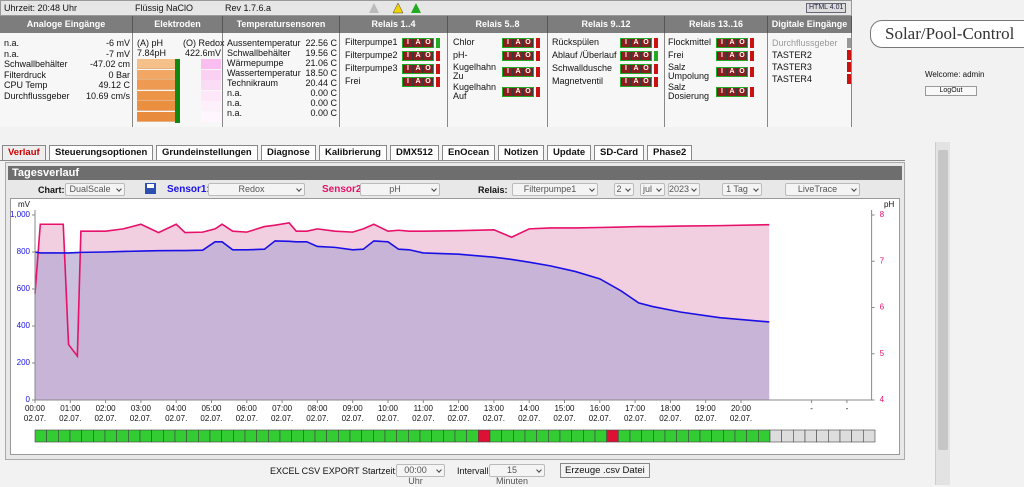  What do you see at coordinates (624, 189) in the screenshot?
I see `select: 2` at bounding box center [624, 189].